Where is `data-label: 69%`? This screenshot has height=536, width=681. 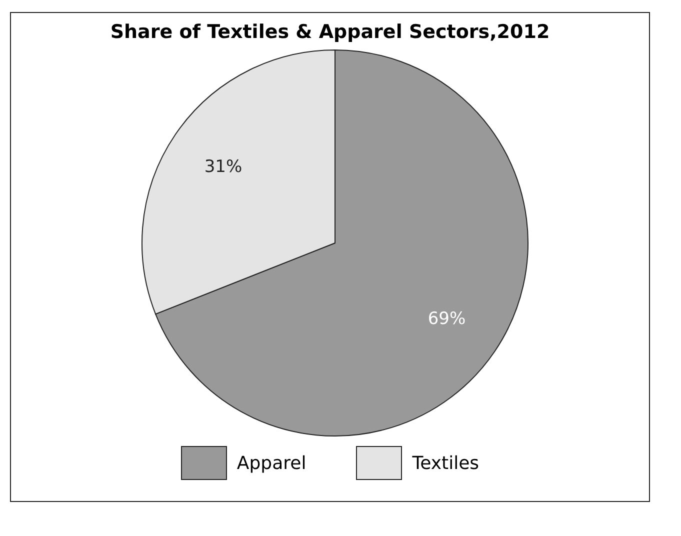 data-label: 69% is located at coordinates (447, 318).